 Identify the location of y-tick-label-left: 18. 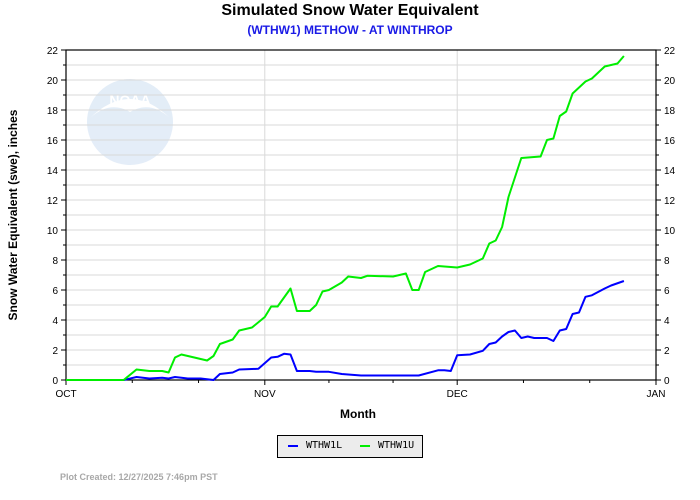
(53, 111).